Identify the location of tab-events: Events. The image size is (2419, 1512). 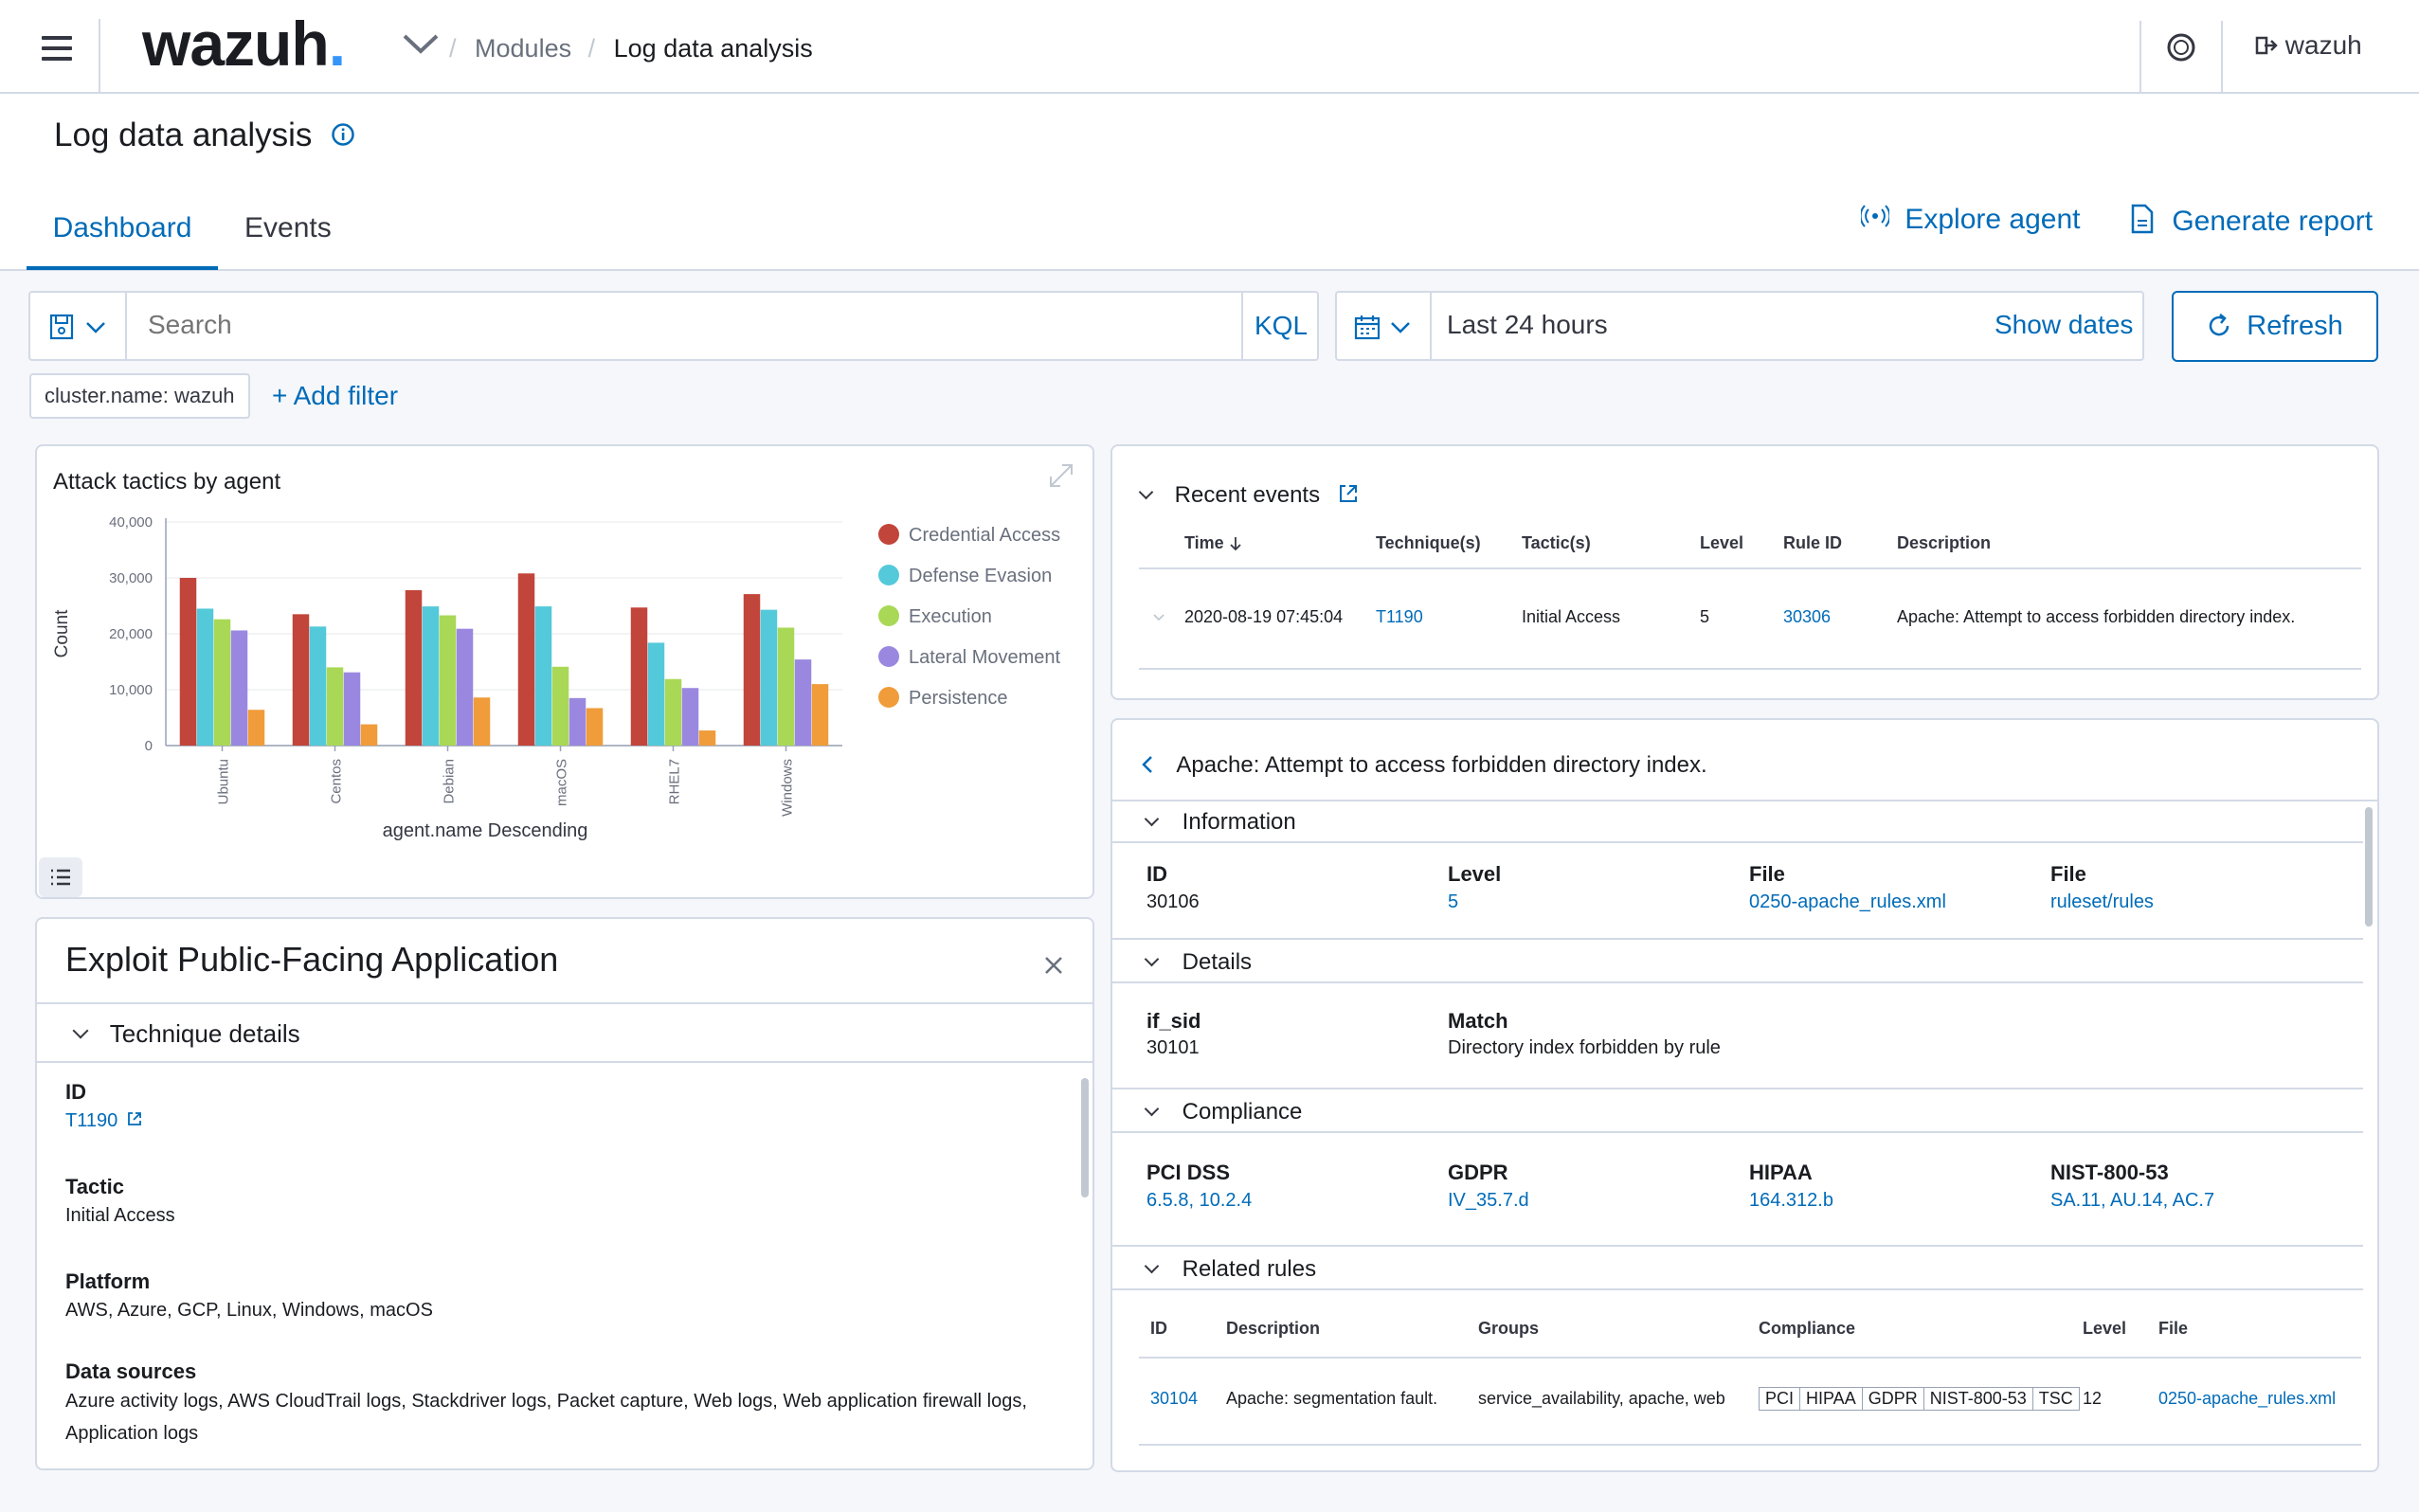
(288, 227).